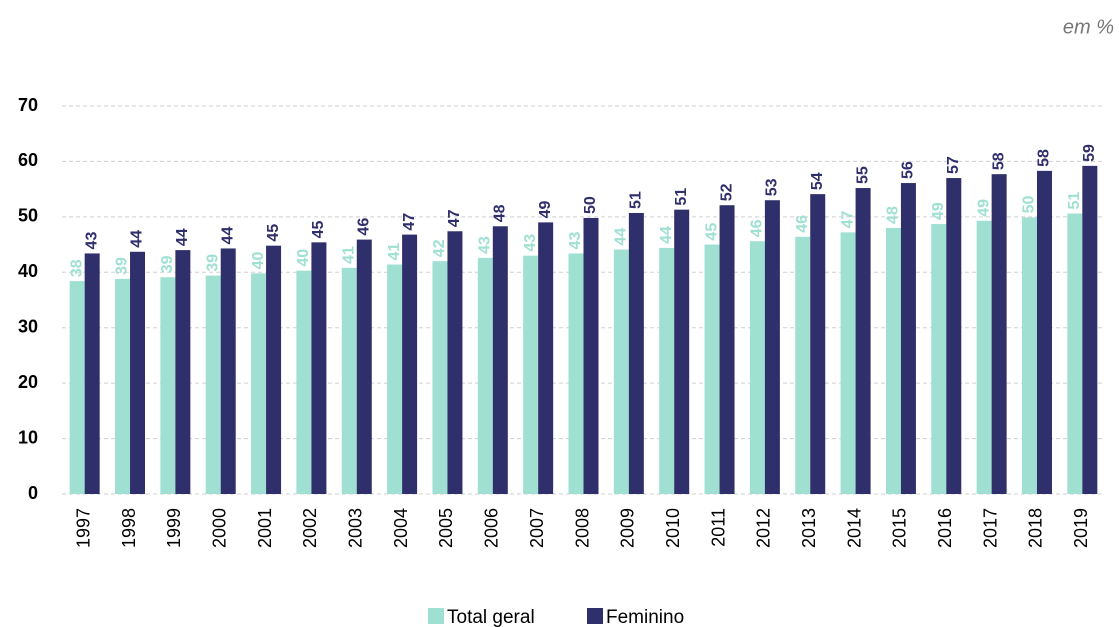 The image size is (1119, 627). I want to click on data-label: 42, so click(439, 248).